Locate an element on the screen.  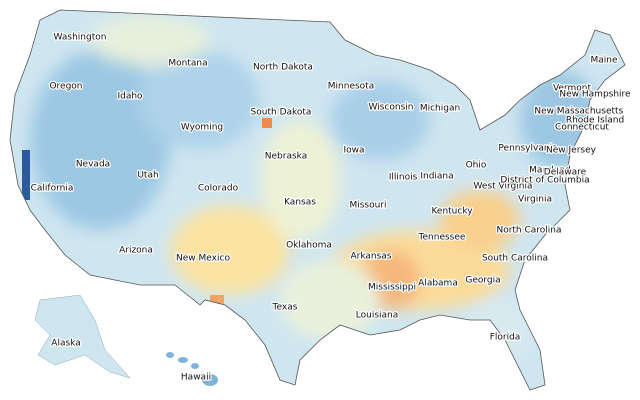
state-label: Iowa is located at coordinates (353, 151).